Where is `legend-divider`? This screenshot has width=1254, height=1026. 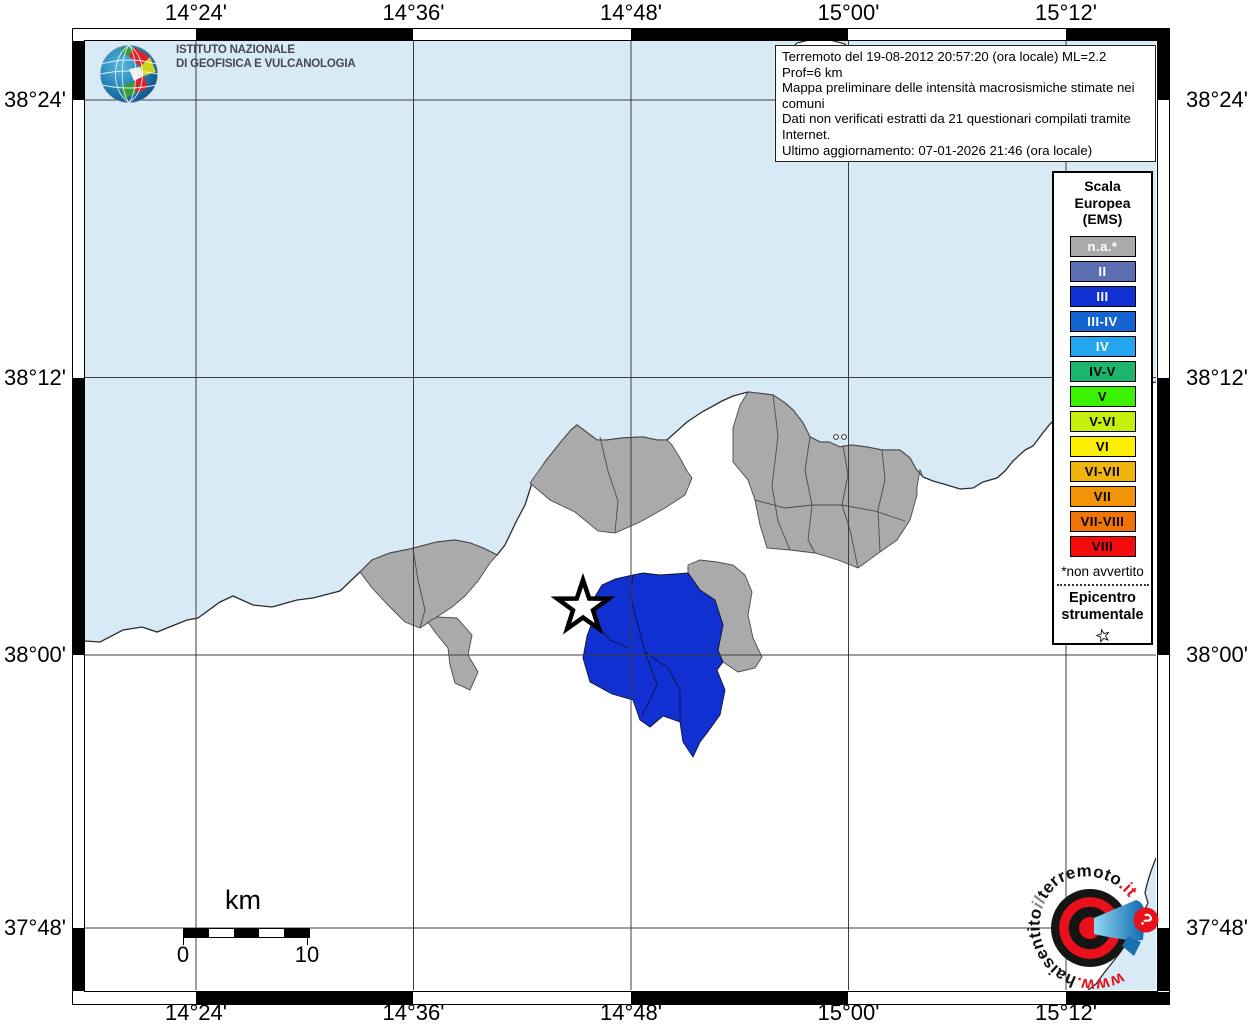 legend-divider is located at coordinates (1102, 584).